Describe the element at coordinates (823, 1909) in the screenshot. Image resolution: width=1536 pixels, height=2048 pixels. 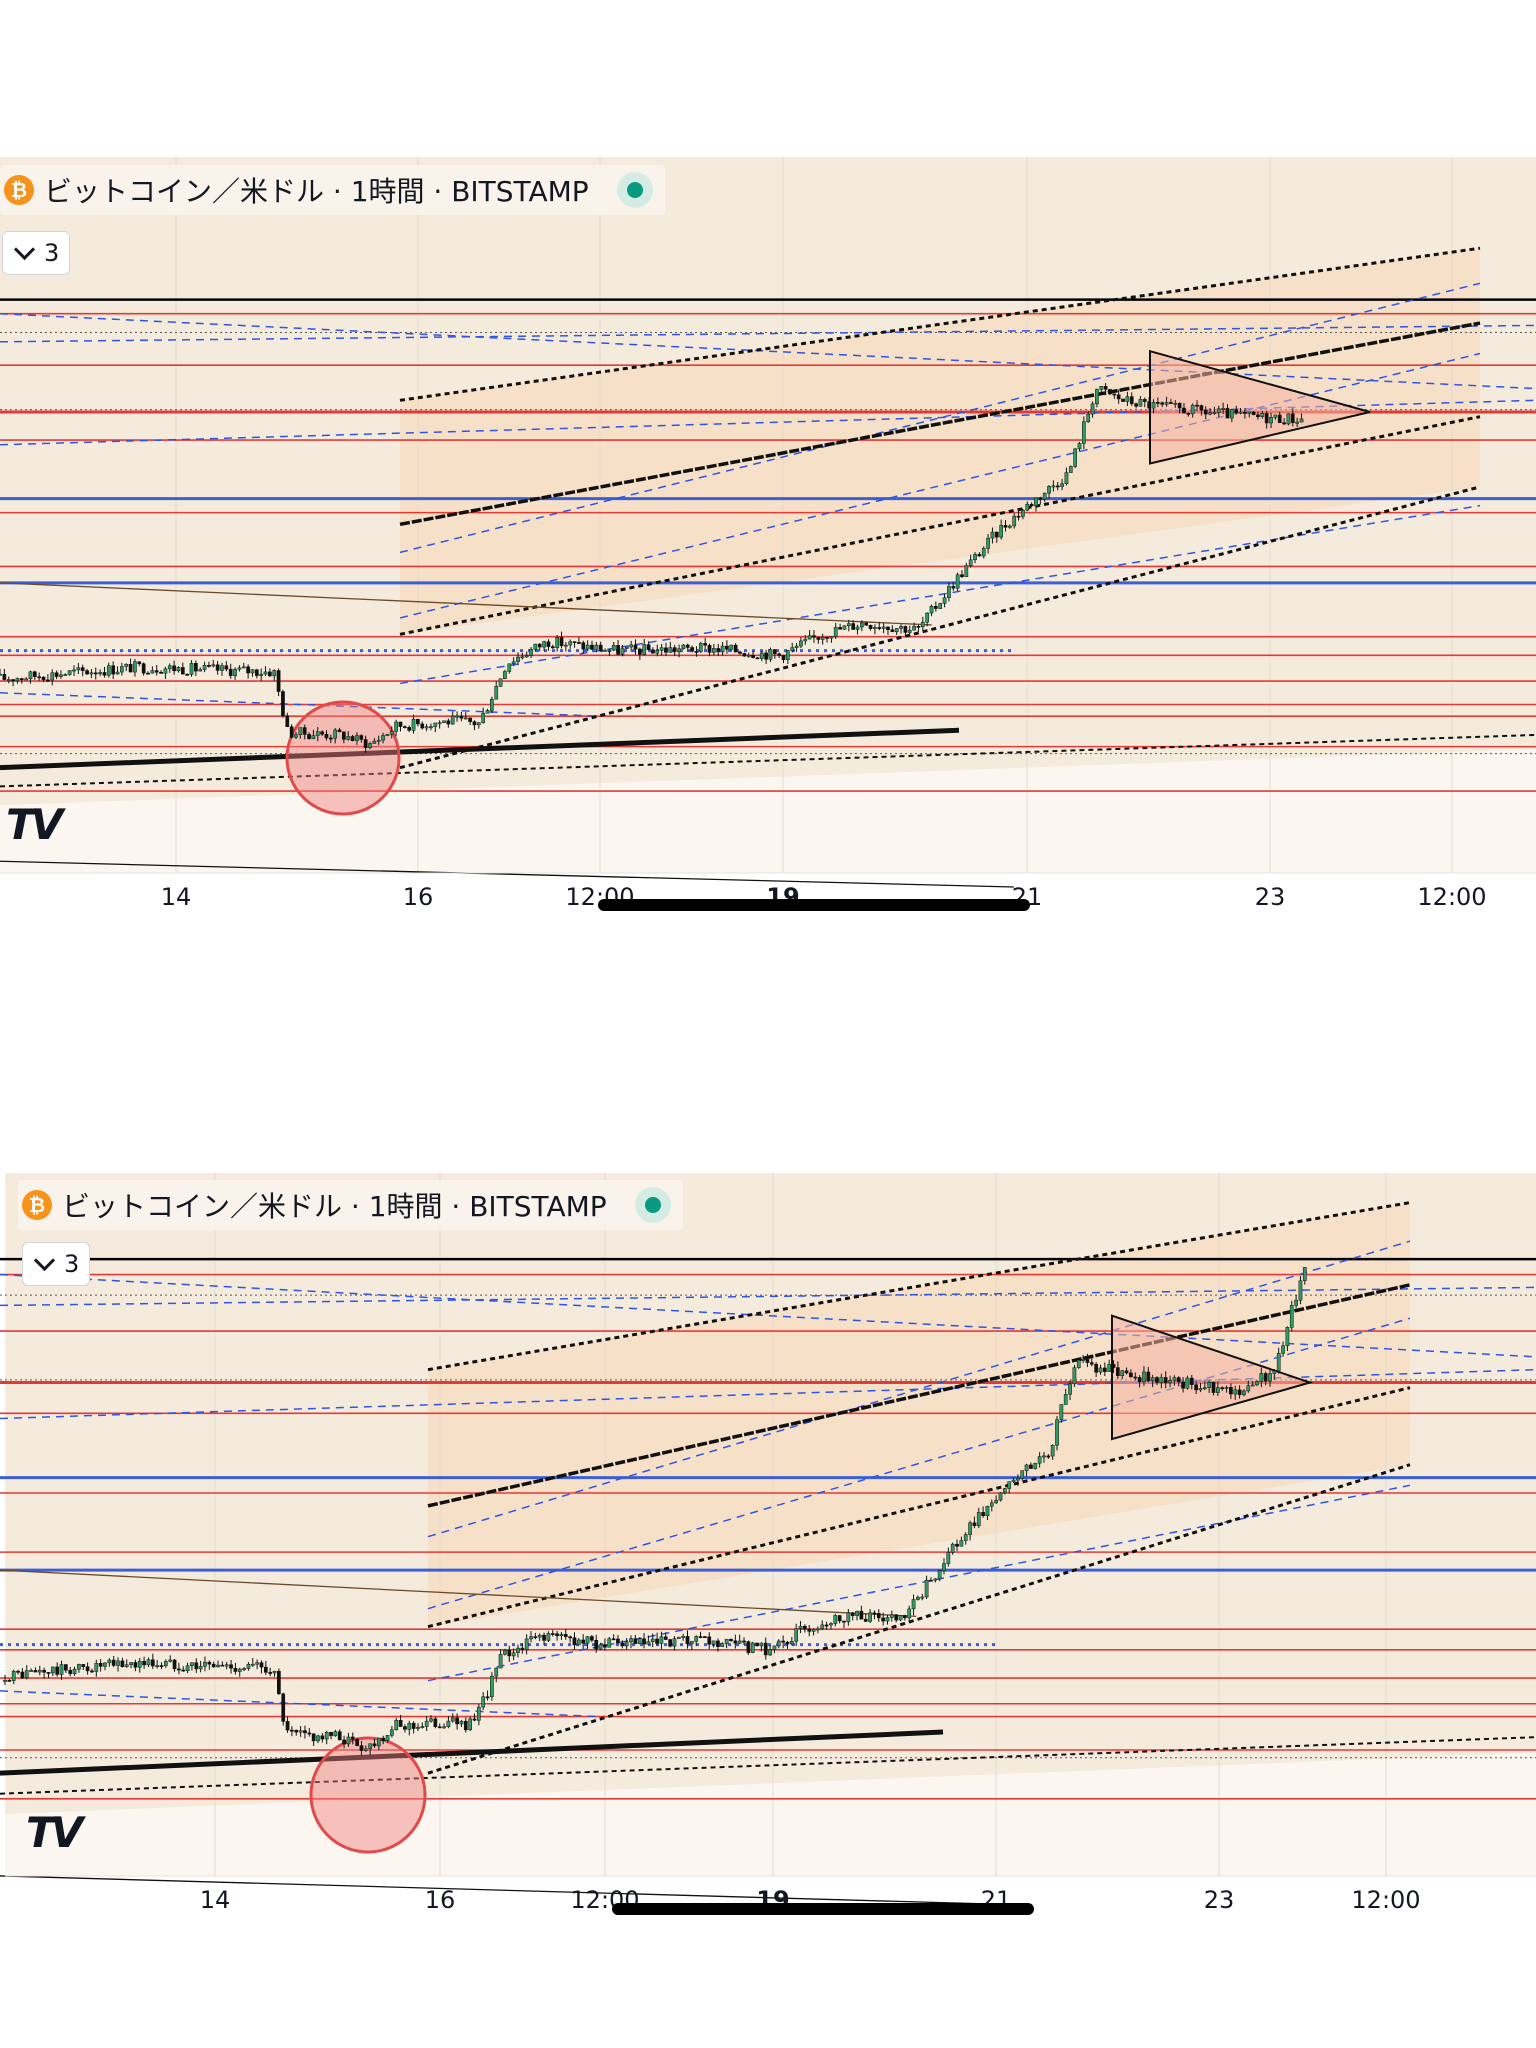
I see `home-indicator-bottom` at that location.